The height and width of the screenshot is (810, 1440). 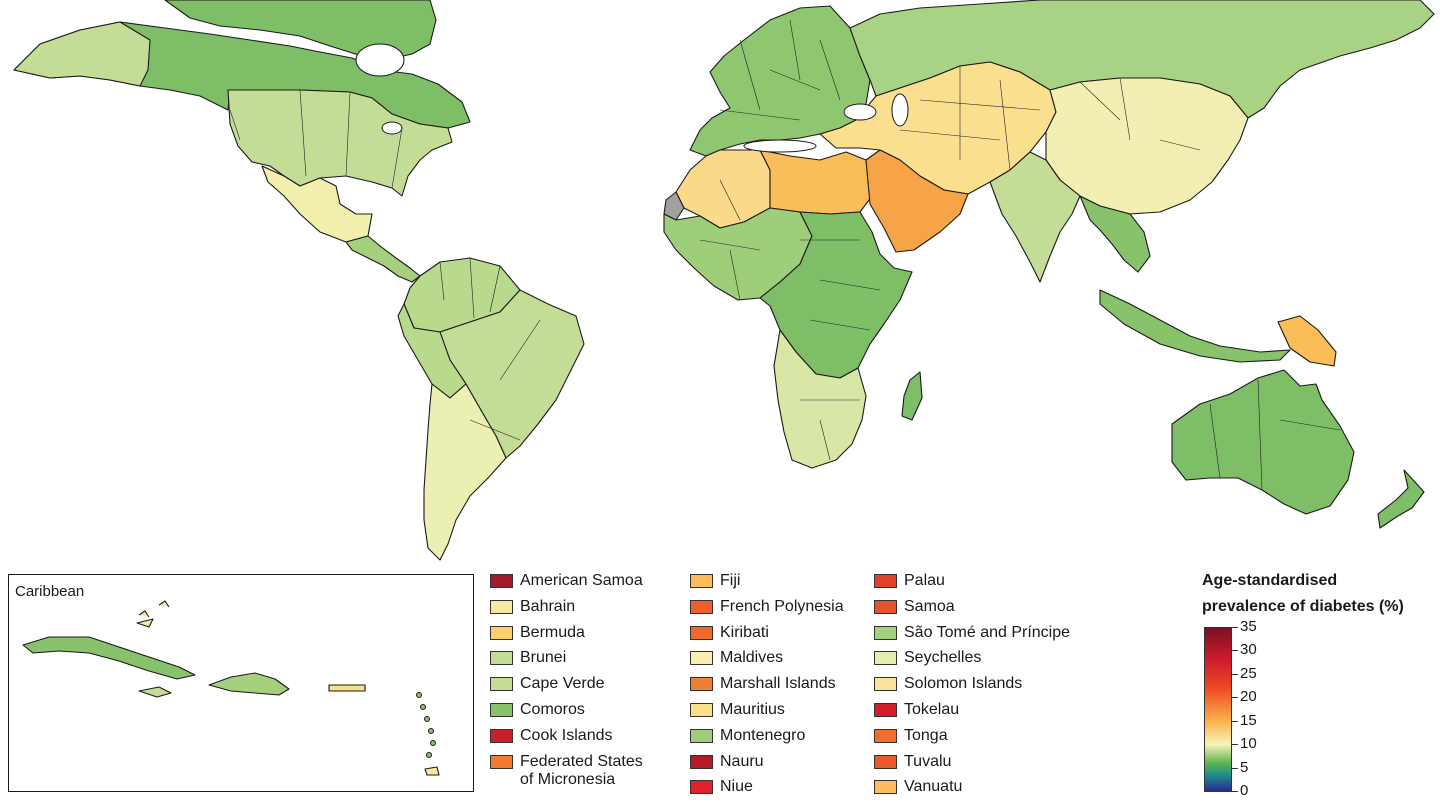 What do you see at coordinates (317, 204) in the screenshot?
I see `region-mexico` at bounding box center [317, 204].